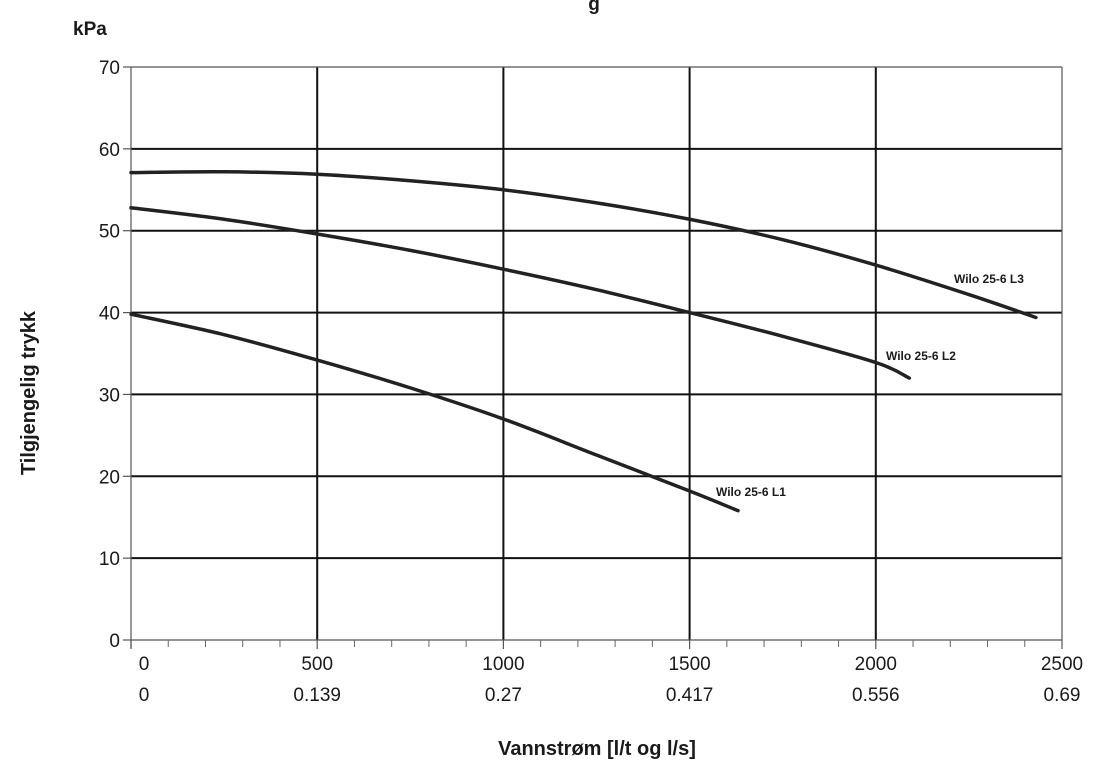  I want to click on x-tick-label-1500: 1500, so click(689, 664).